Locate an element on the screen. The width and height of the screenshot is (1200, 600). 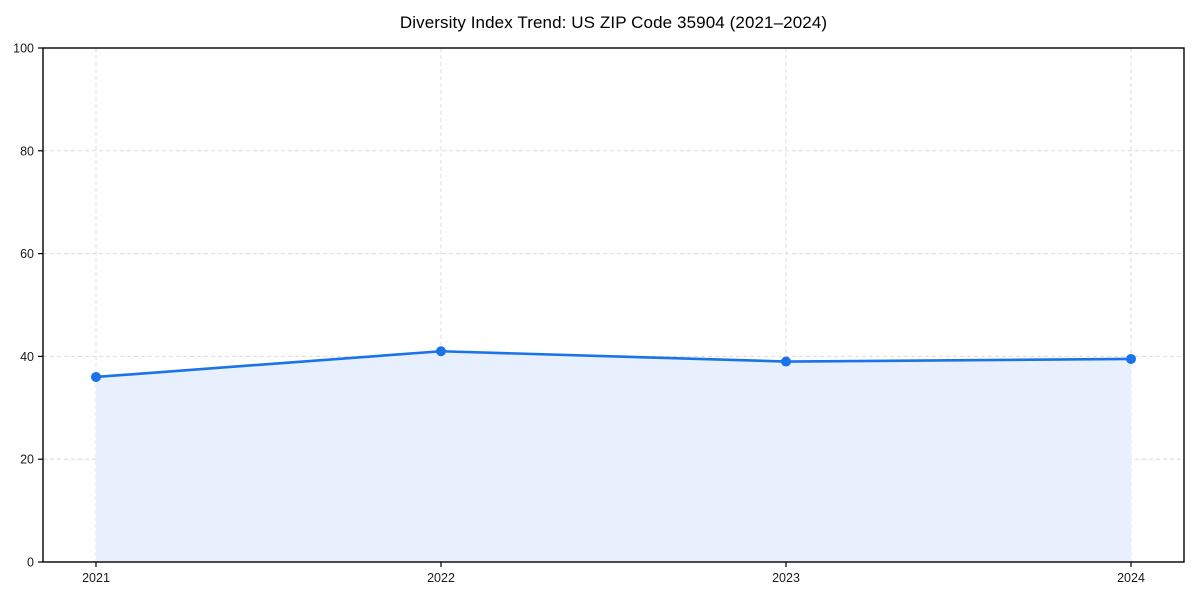
data-point-2021 is located at coordinates (96, 376).